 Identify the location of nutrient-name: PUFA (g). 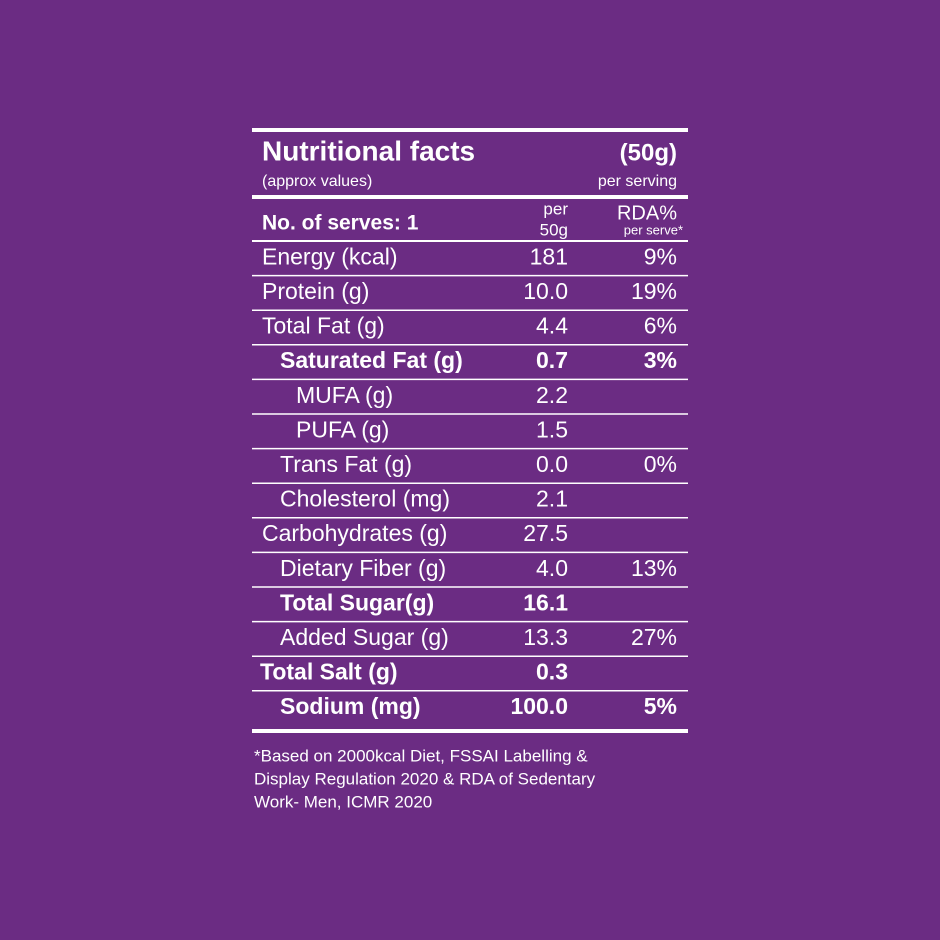
(342, 429).